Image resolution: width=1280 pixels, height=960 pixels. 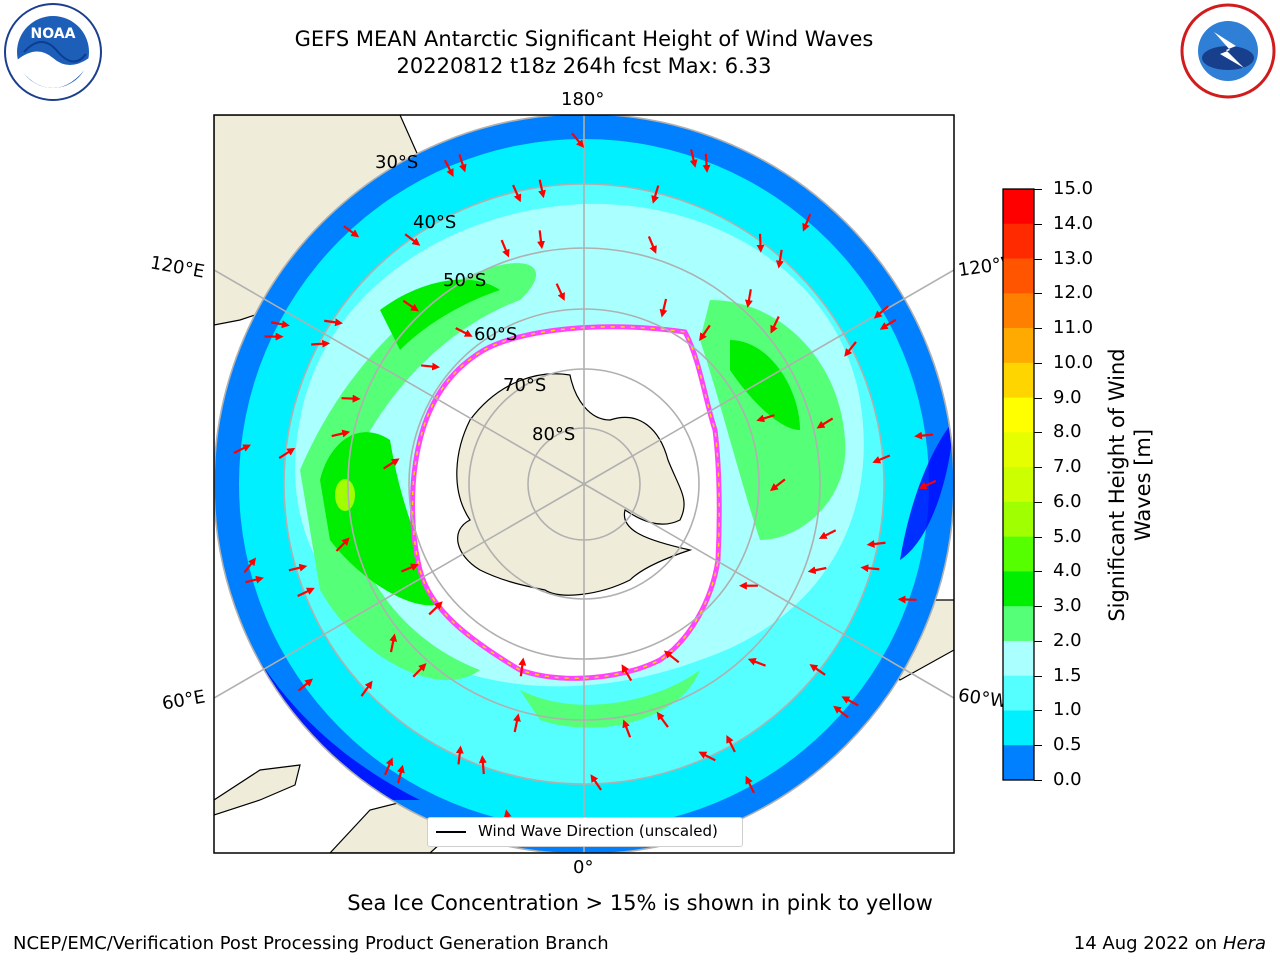 I want to click on colorbar-tick-label: 5.0, so click(x=1067, y=536).